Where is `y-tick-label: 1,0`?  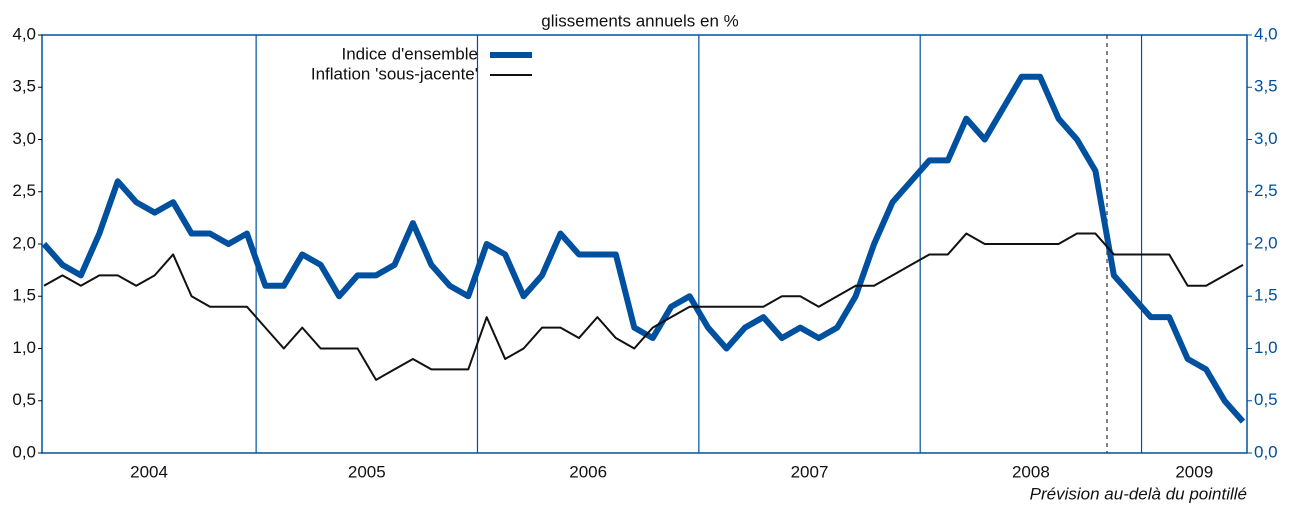
y-tick-label: 1,0 is located at coordinates (24, 347).